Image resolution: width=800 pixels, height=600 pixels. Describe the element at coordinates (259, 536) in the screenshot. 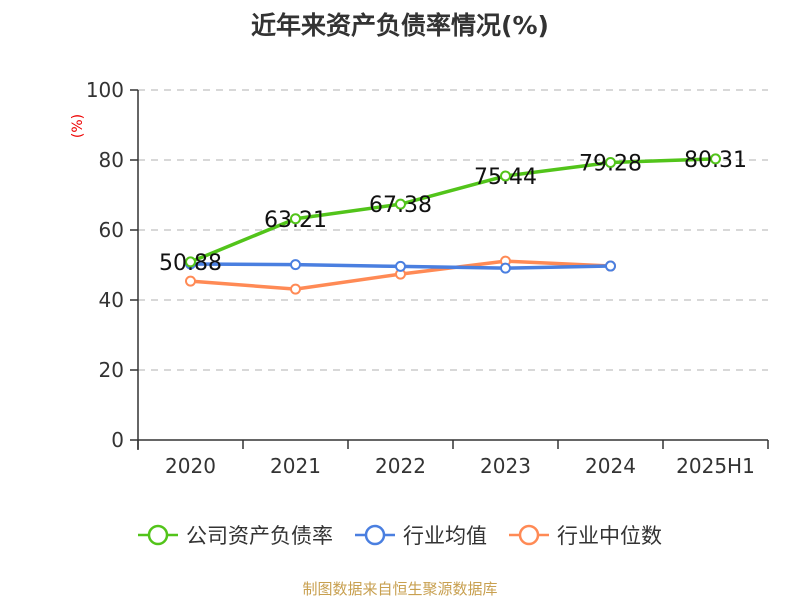

I see `legend-label: 公司资产负债率` at that location.